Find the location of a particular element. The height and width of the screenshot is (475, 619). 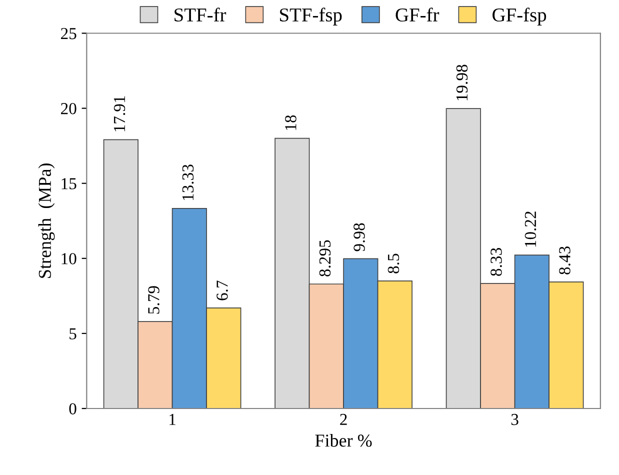

x-tick-label: 2 is located at coordinates (343, 419).